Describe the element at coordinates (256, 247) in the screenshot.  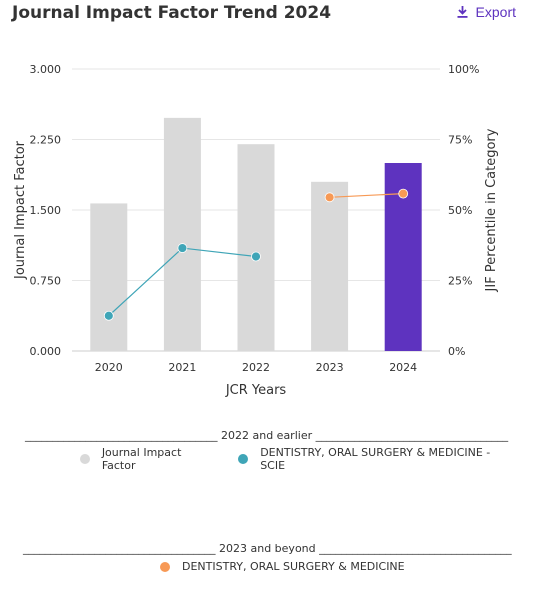
I see `bar-2022` at that location.